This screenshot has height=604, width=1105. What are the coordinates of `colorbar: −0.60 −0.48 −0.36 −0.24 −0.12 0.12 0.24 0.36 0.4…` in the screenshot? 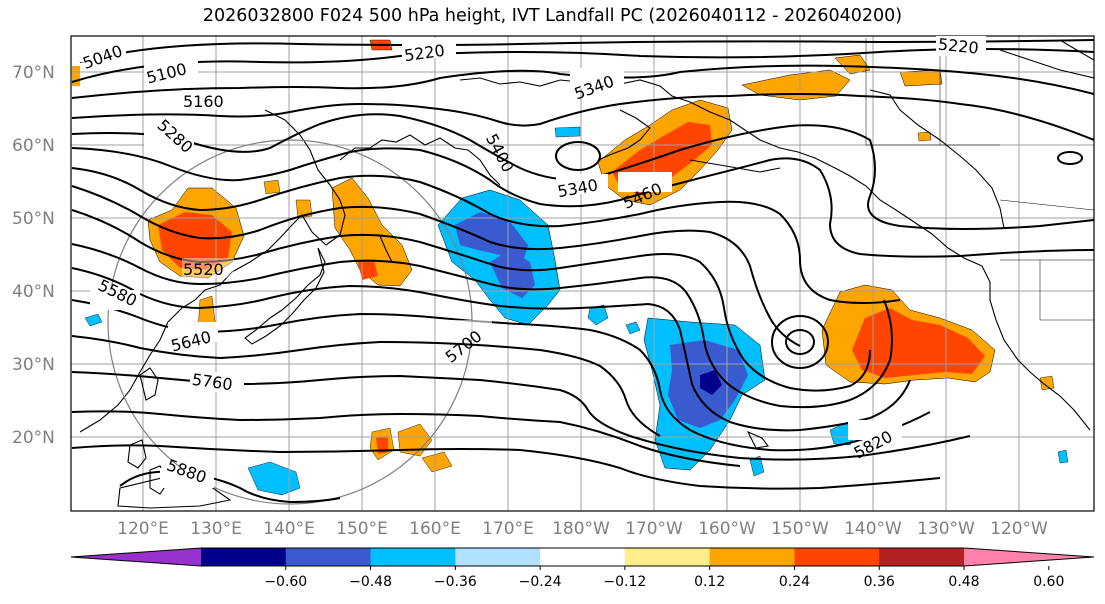 It's located at (582, 568).